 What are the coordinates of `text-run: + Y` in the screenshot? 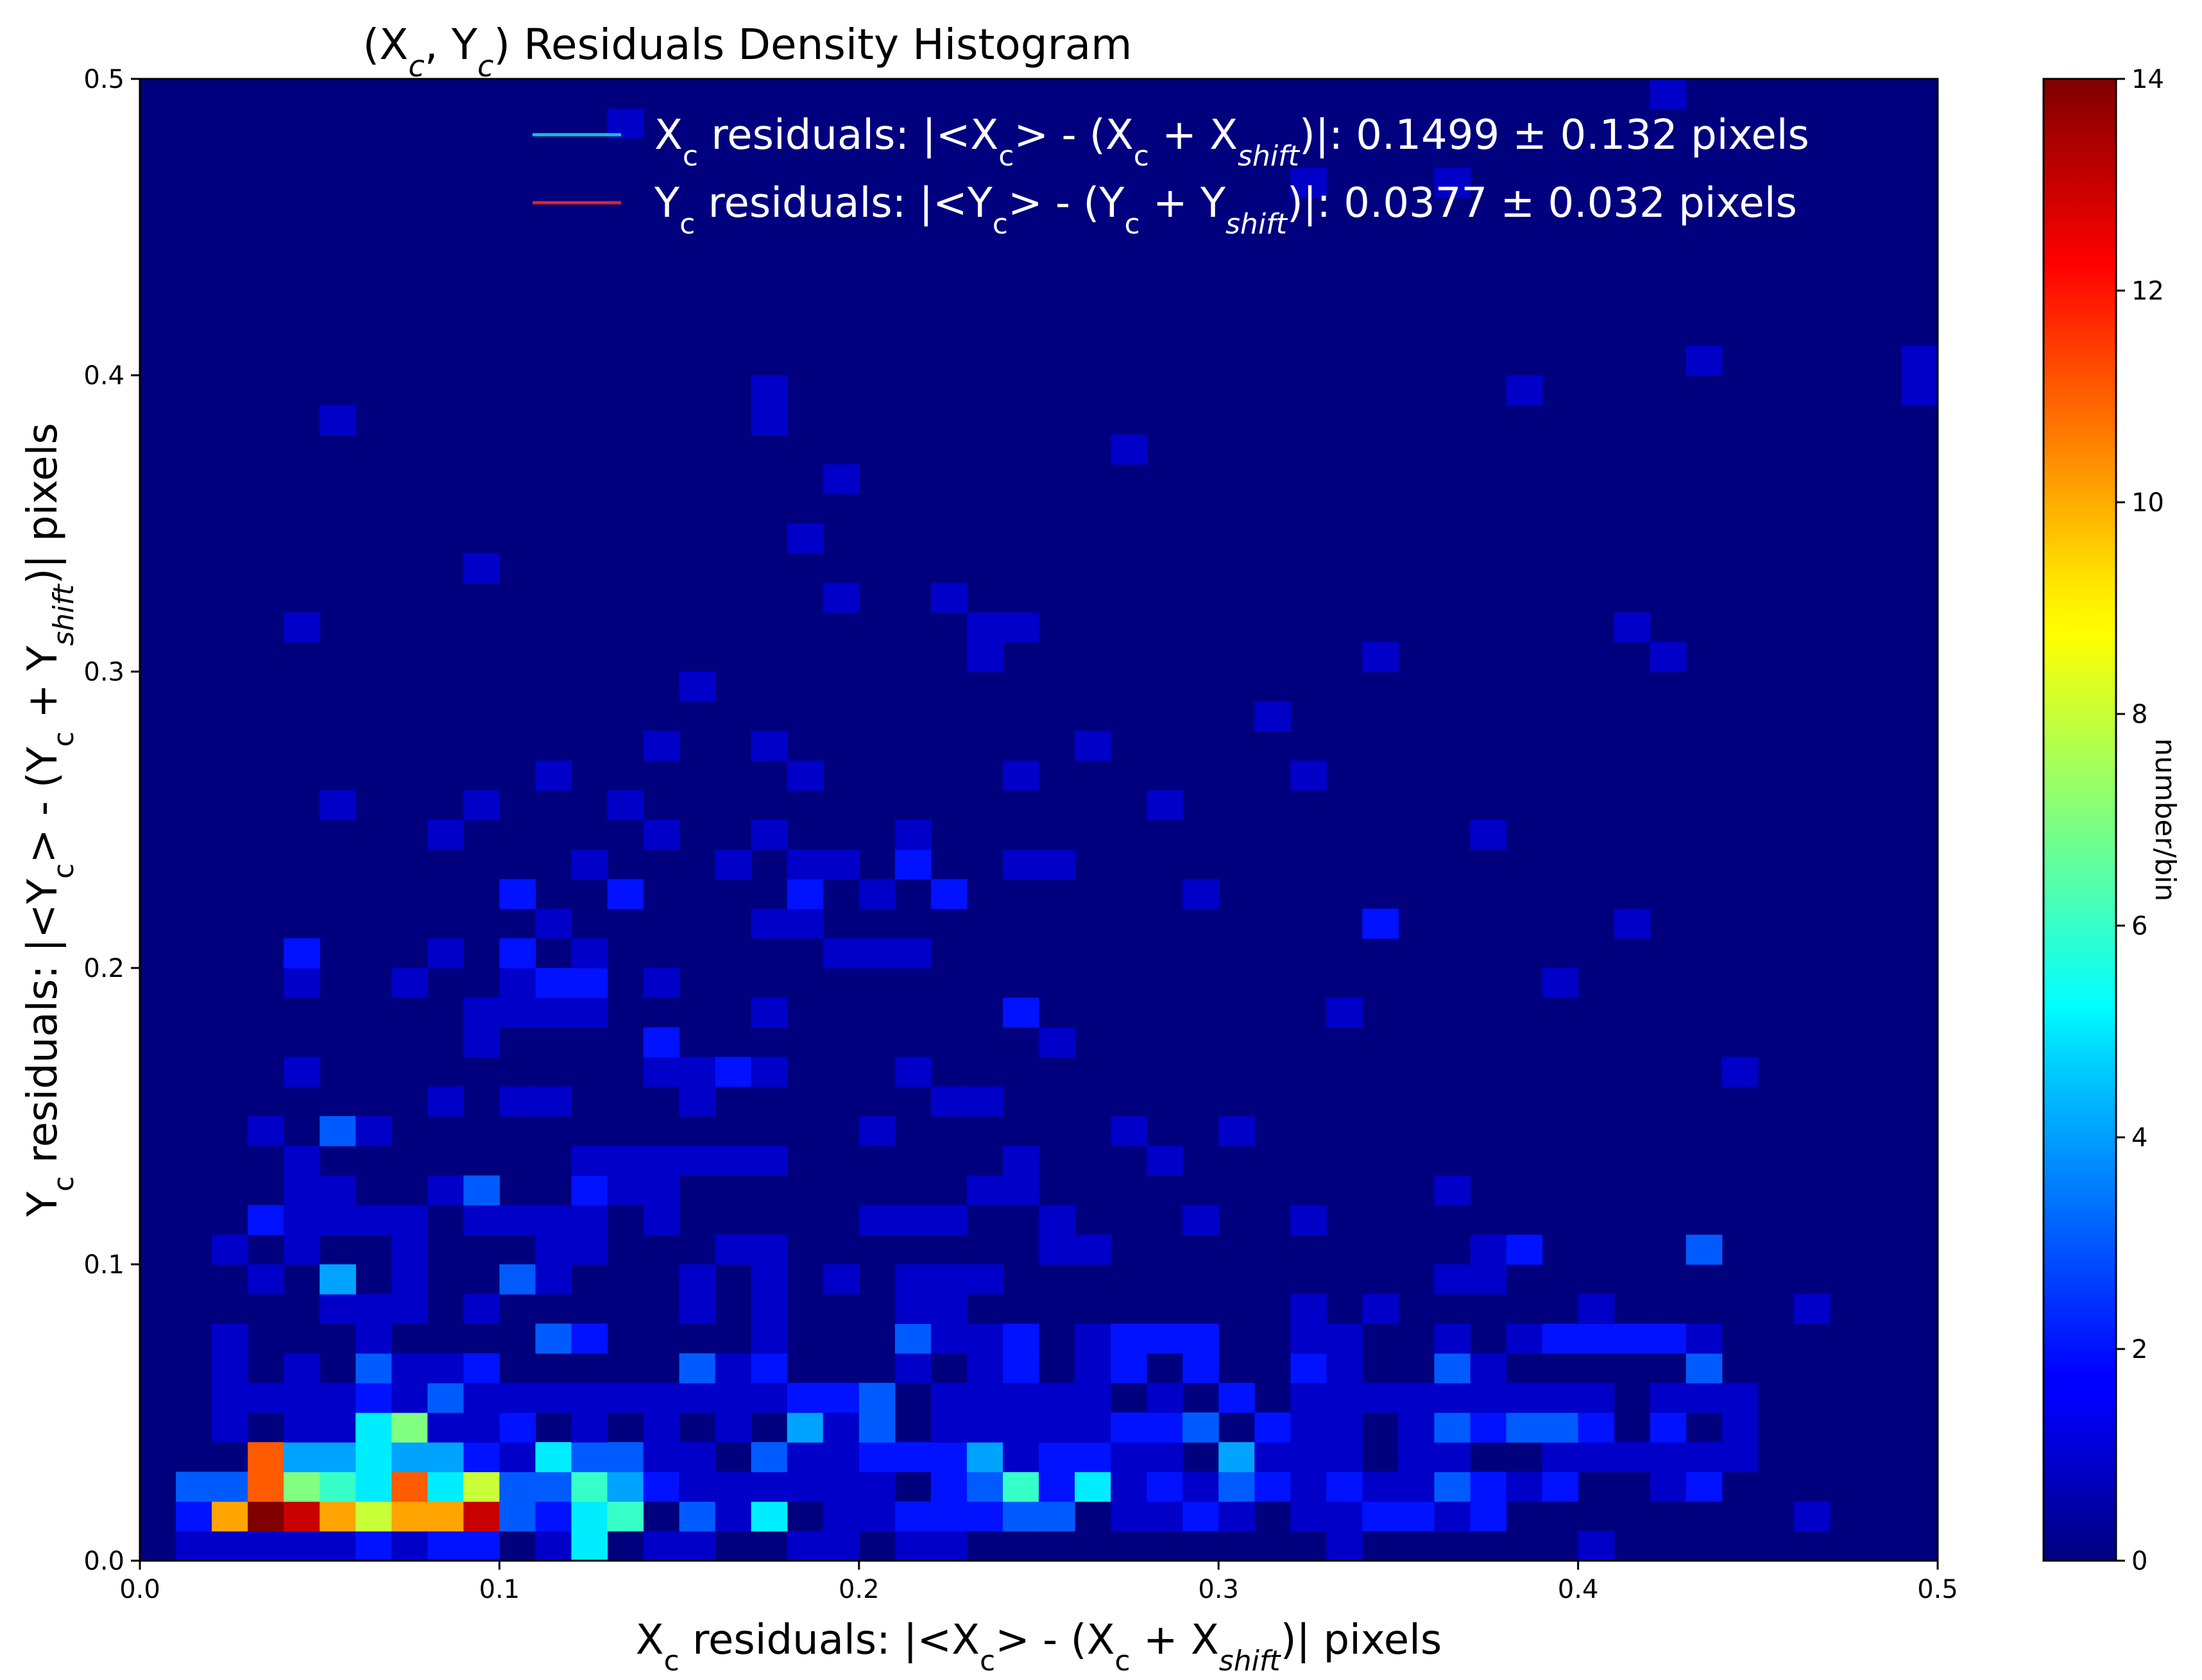 It's located at (43, 688).